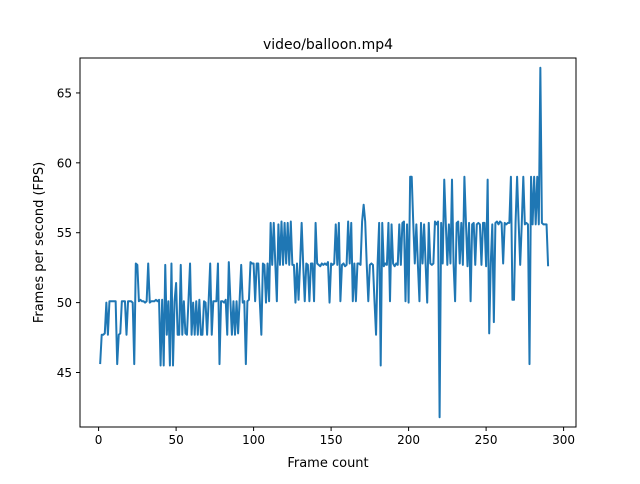  What do you see at coordinates (39, 242) in the screenshot?
I see `y-axis-label: Frames per second (FPS)` at bounding box center [39, 242].